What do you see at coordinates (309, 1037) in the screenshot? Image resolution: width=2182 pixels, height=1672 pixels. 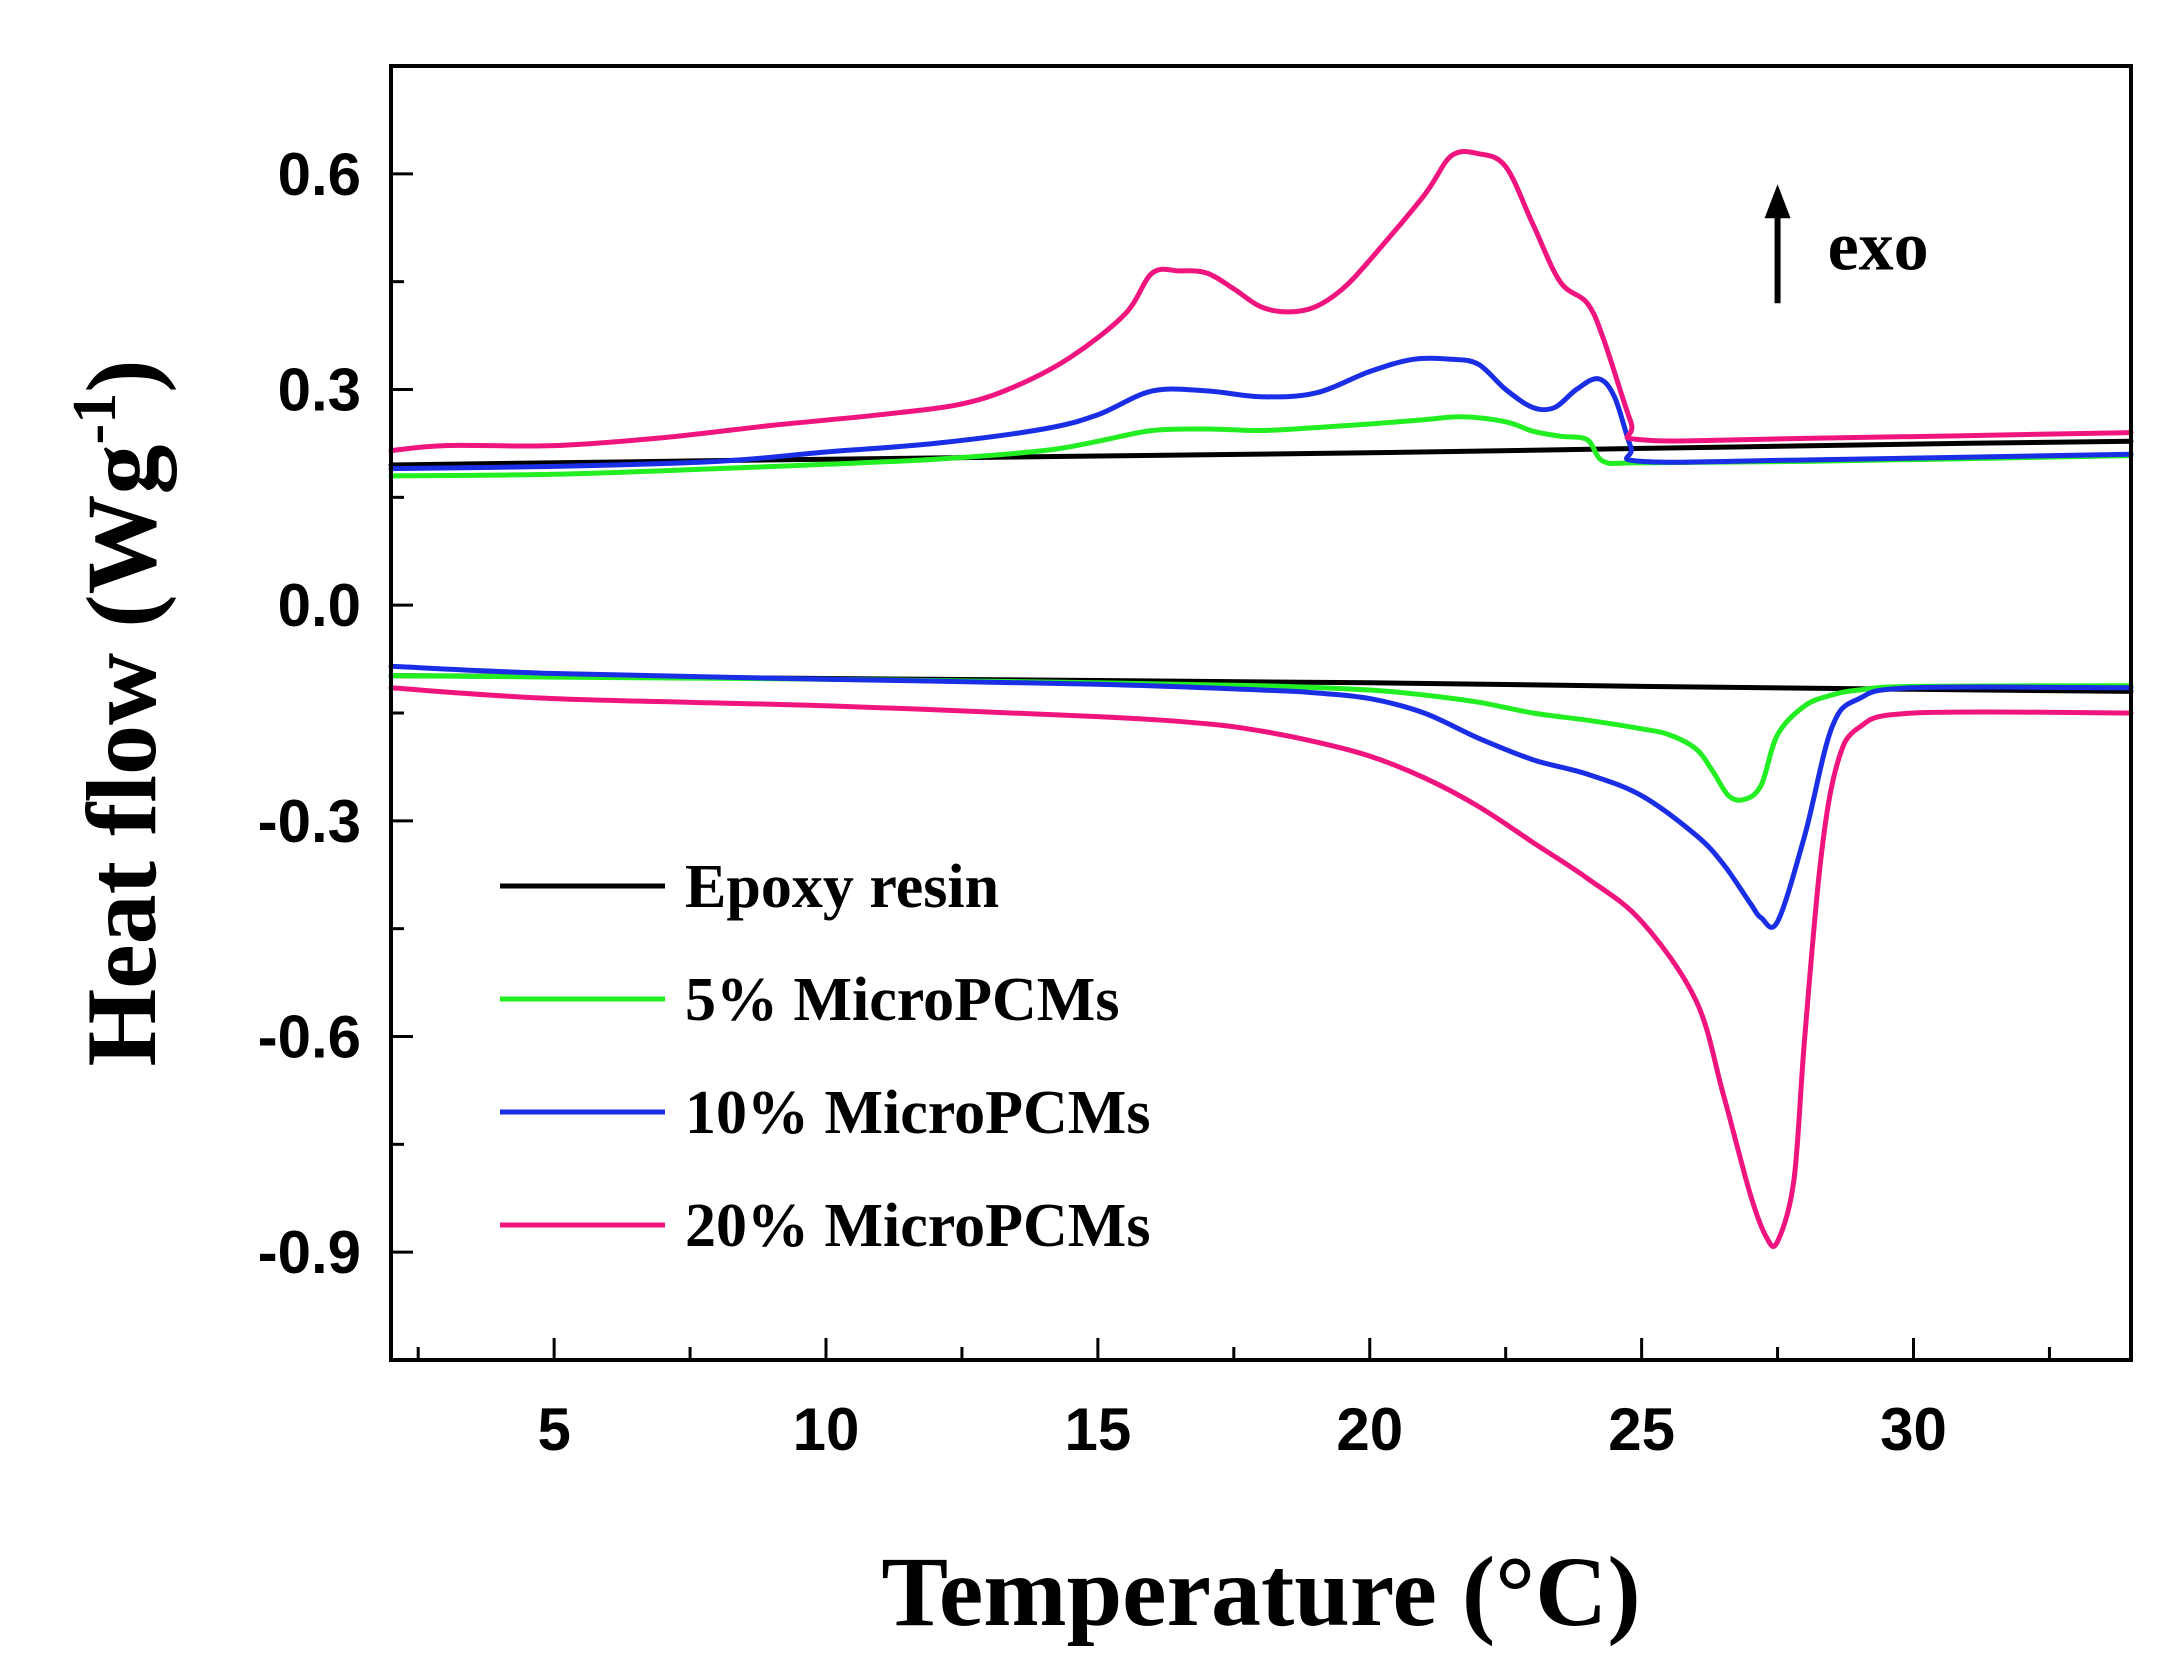 I see `y-tick-label: -0.6` at bounding box center [309, 1037].